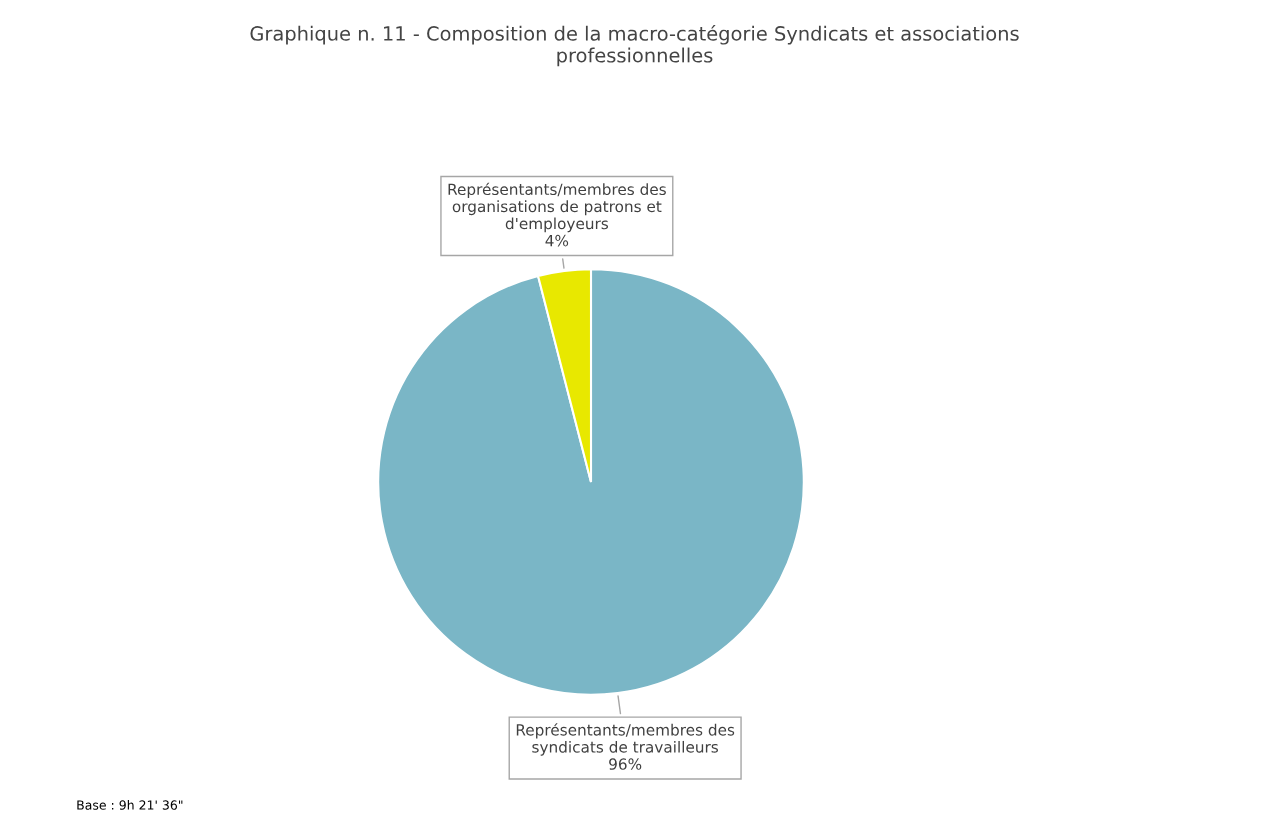 This screenshot has width=1269, height=833. I want to click on slice-label: Représentants/membres des syndicats de travailleurs, so click(625, 739).